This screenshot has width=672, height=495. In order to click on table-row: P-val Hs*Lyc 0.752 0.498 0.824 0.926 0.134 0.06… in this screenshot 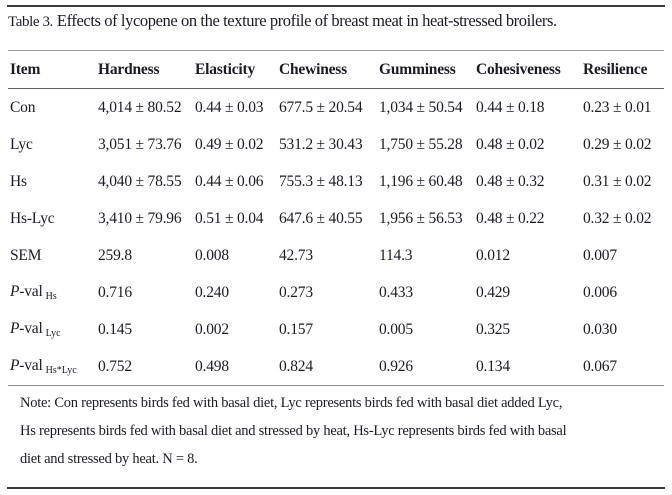, I will do `click(336, 367)`.